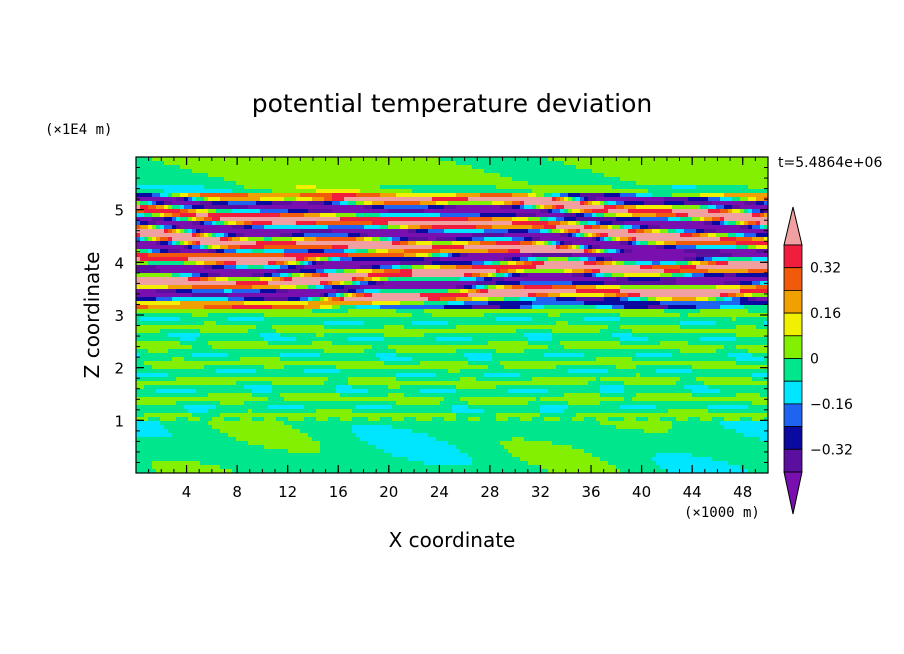  What do you see at coordinates (452, 540) in the screenshot?
I see `x-axis-label: X coordinate` at bounding box center [452, 540].